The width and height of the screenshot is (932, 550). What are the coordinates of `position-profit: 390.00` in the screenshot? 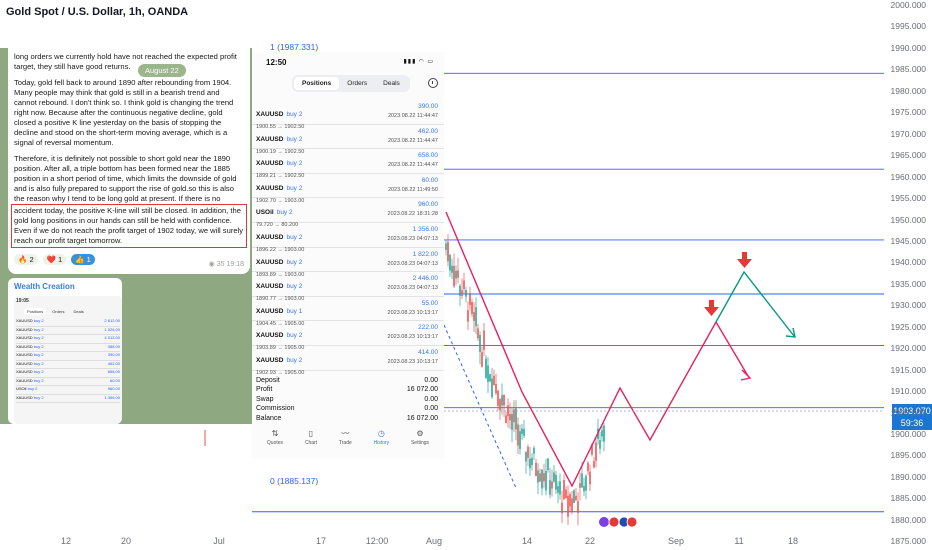 It's located at (428, 106).